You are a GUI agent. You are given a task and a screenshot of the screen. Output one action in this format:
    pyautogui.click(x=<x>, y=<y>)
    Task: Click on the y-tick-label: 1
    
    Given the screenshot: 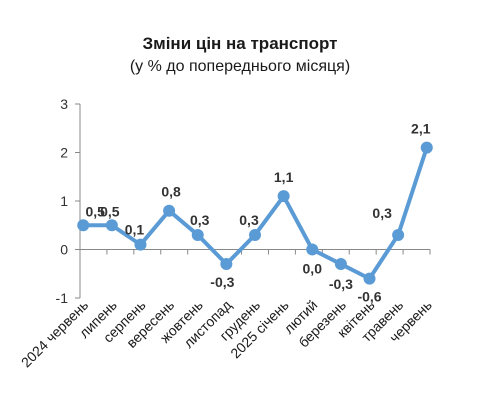 What is the action you would take?
    pyautogui.click(x=64, y=201)
    